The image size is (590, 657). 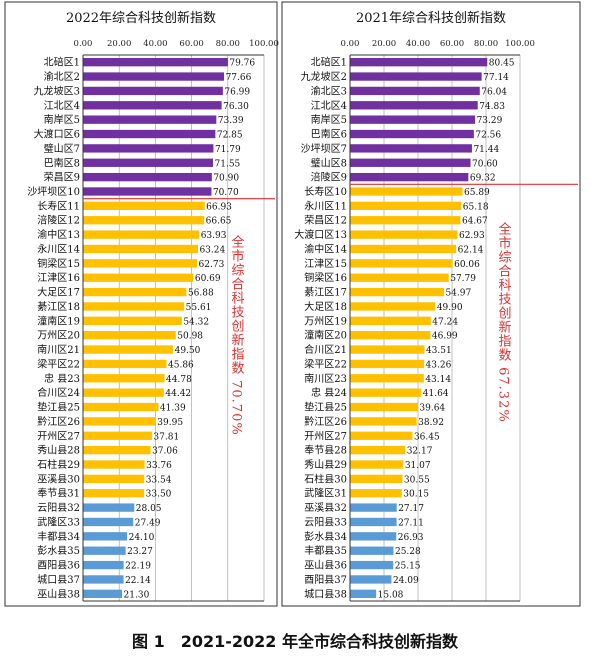 What do you see at coordinates (57, 134) in the screenshot?
I see `category-label: 大渡口区6` at bounding box center [57, 134].